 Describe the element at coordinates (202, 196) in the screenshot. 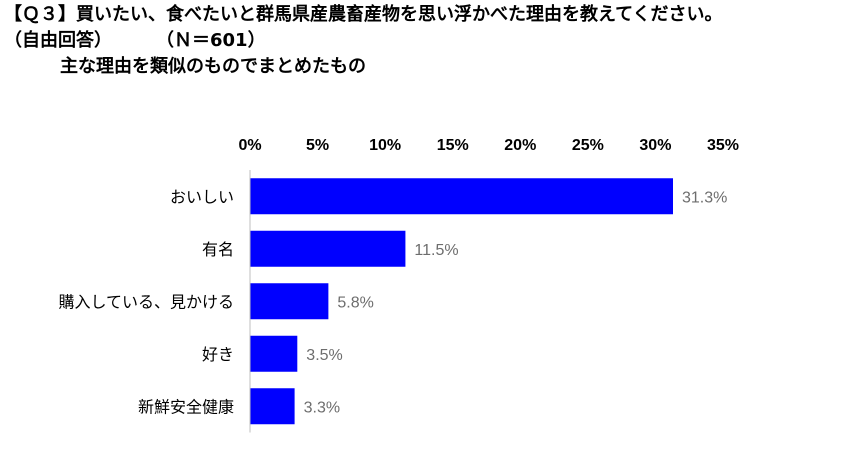

I see `category-label: おいしい` at that location.